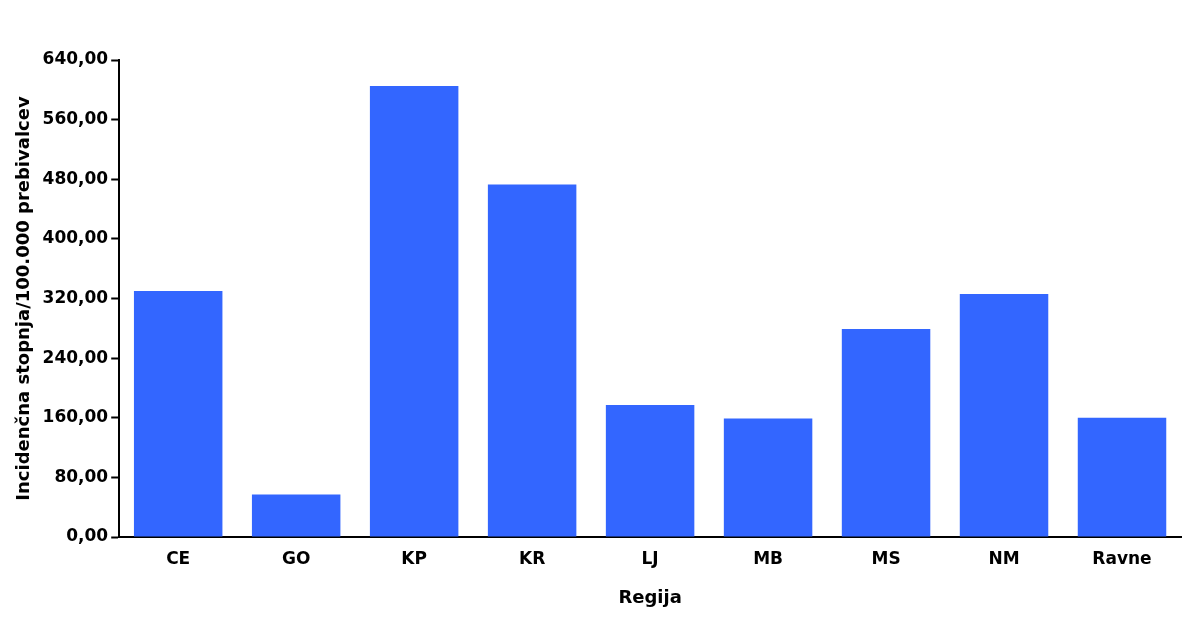  What do you see at coordinates (532, 557) in the screenshot?
I see `x-tick-label: KR` at bounding box center [532, 557].